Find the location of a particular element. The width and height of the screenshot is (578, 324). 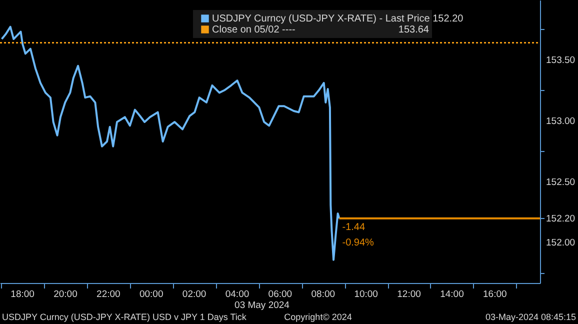

x-tick-label: 06:00 is located at coordinates (280, 294).